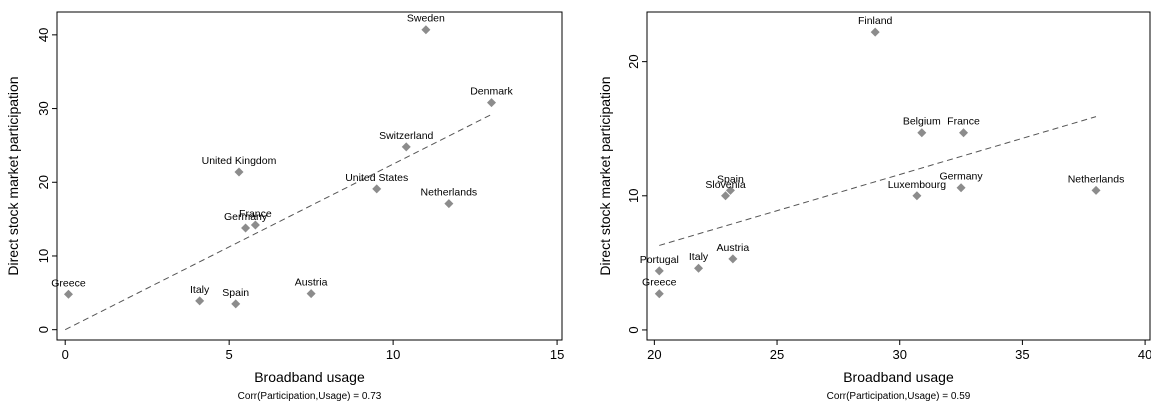 The height and width of the screenshot is (408, 1151). Describe the element at coordinates (899, 396) in the screenshot. I see `note: Corr(Participation,Usage) = 0.59` at that location.